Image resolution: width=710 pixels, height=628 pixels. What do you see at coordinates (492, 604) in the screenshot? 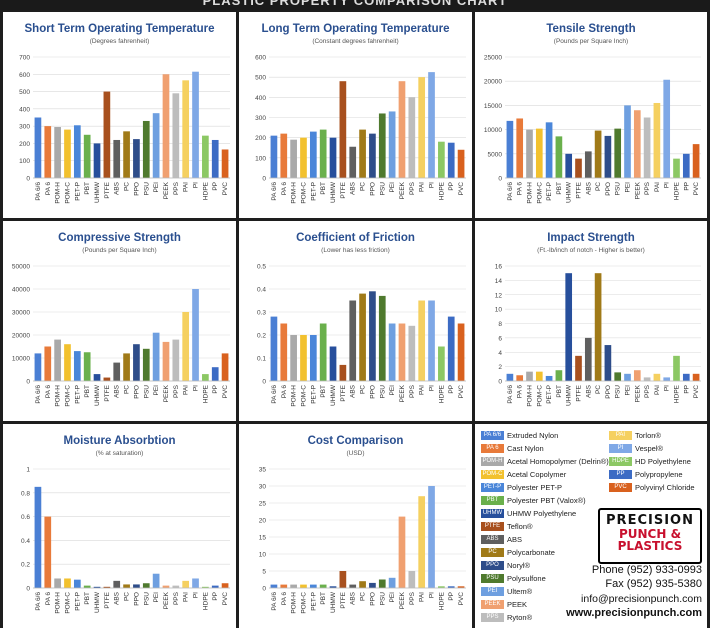
I see `legend-swatch: PEEK` at bounding box center [492, 604].